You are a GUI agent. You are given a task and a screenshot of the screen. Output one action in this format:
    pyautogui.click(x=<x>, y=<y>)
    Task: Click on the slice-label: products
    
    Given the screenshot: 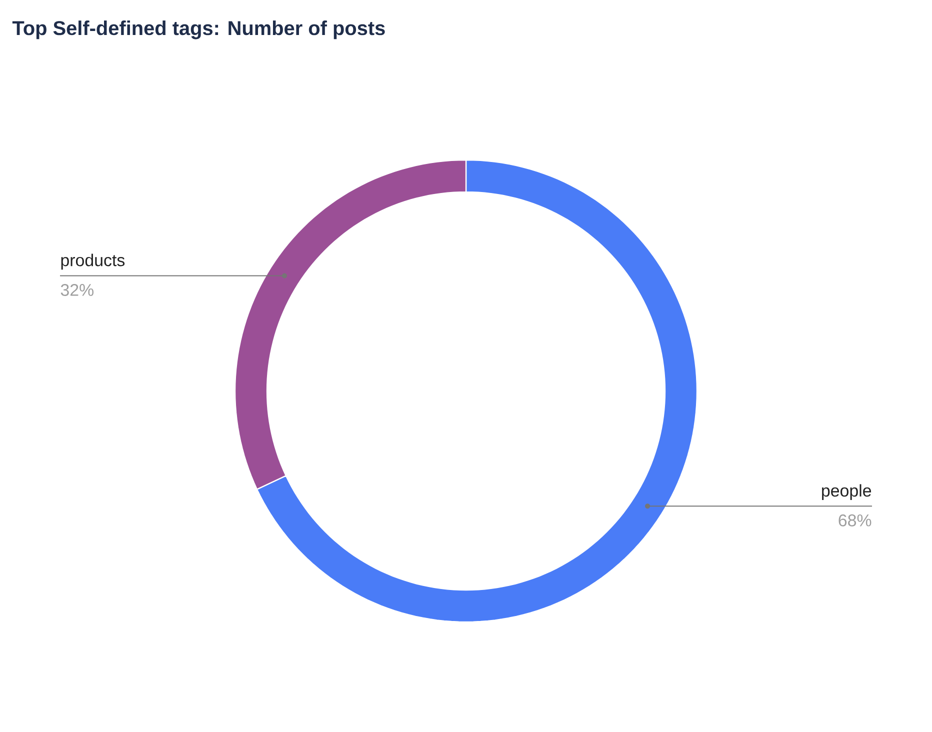 What is the action you would take?
    pyautogui.click(x=93, y=262)
    